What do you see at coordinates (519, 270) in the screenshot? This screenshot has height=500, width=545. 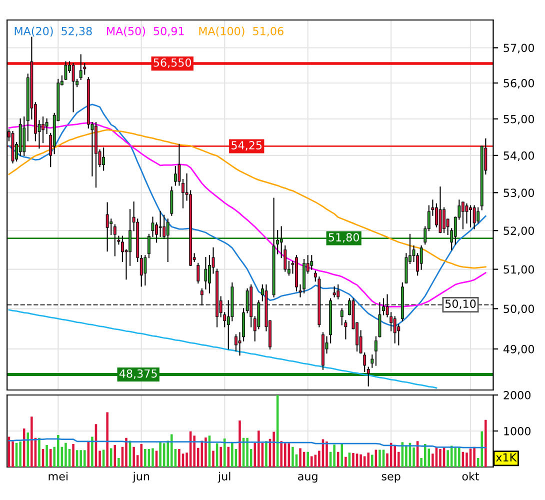 I see `y-tick-label: 51,00` at bounding box center [519, 270].